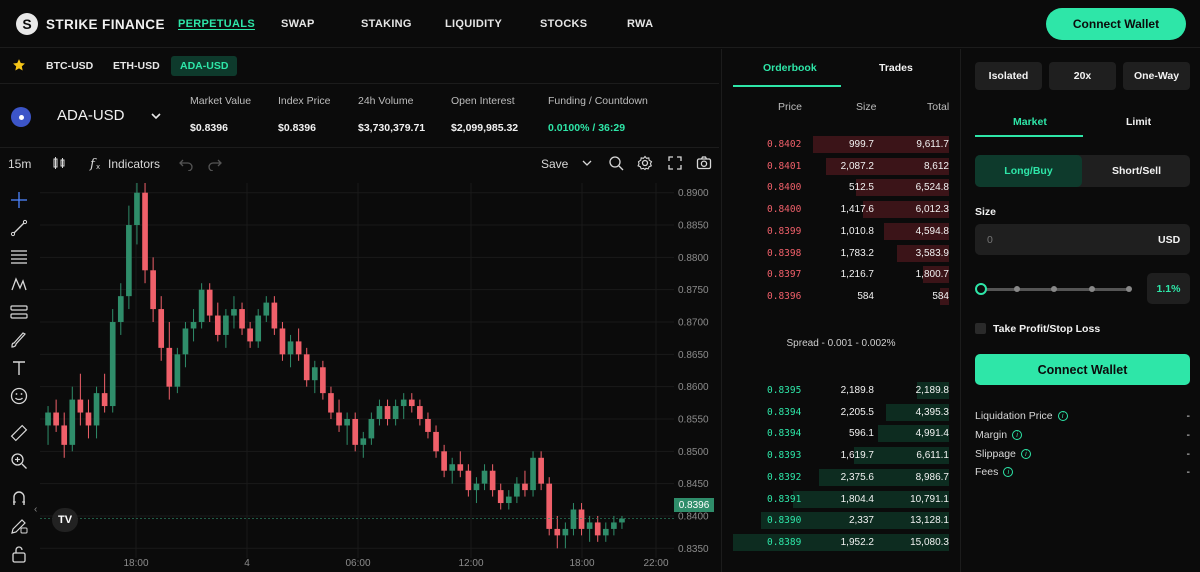  Describe the element at coordinates (564, 24) in the screenshot. I see `nav-stocks: STOCKS` at that location.